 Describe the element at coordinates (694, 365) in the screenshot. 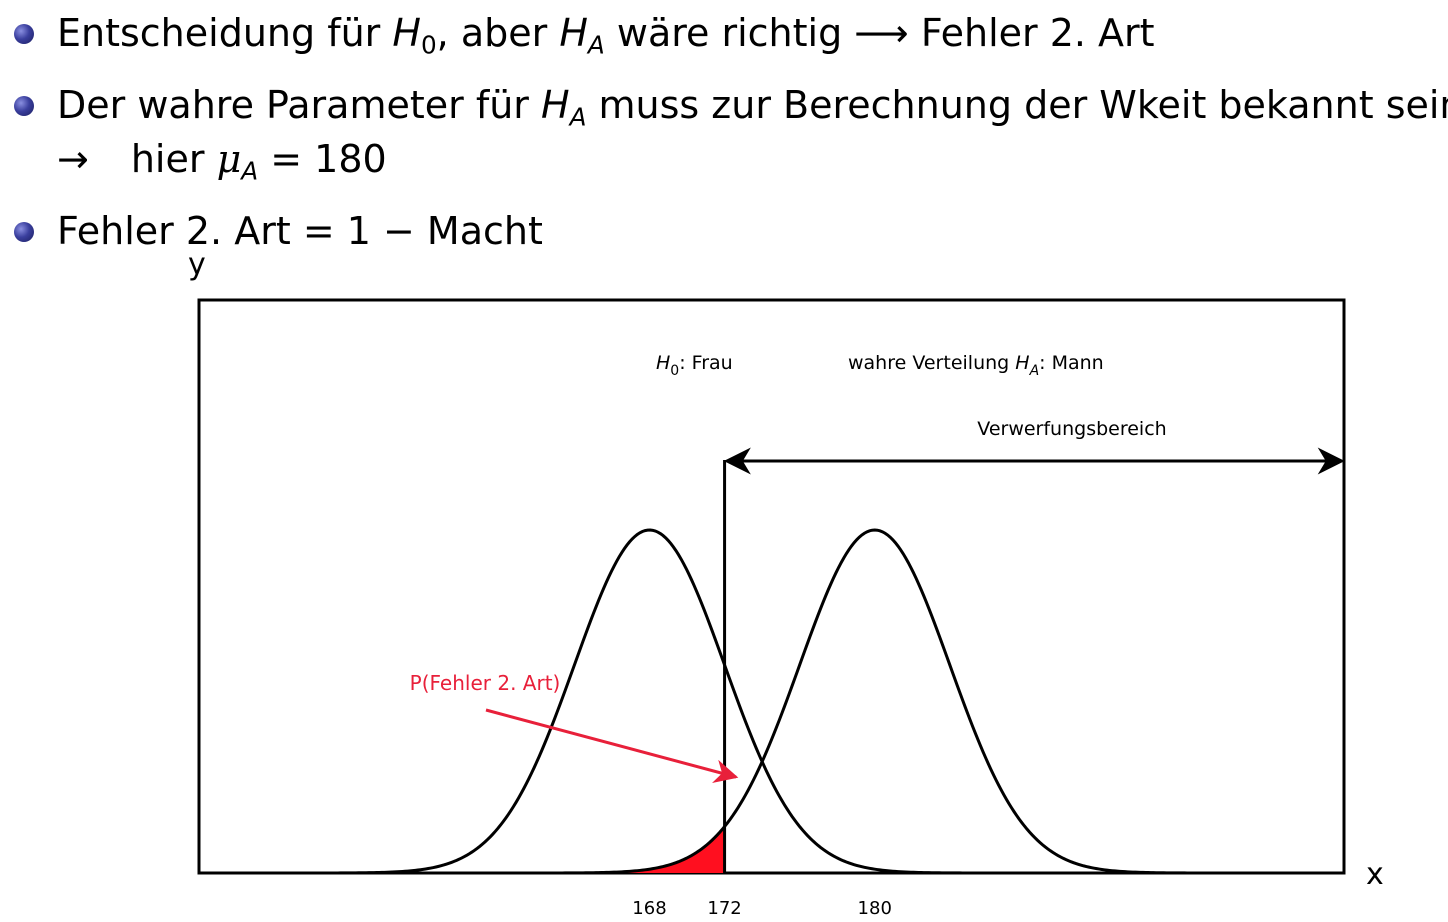

I see `h0-label: H0: Frau` at that location.